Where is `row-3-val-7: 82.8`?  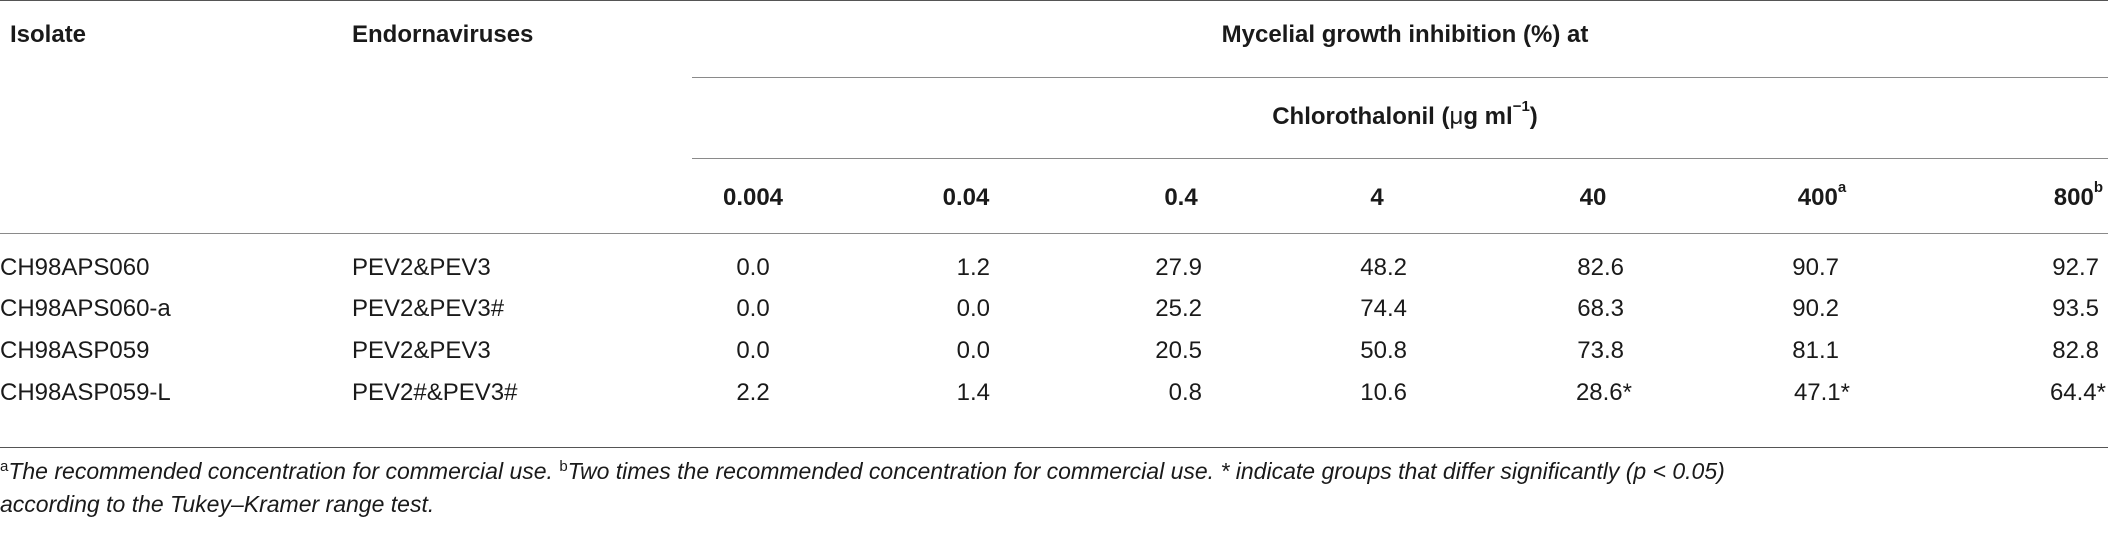
row-3-val-7: 82.8 is located at coordinates (2075, 350).